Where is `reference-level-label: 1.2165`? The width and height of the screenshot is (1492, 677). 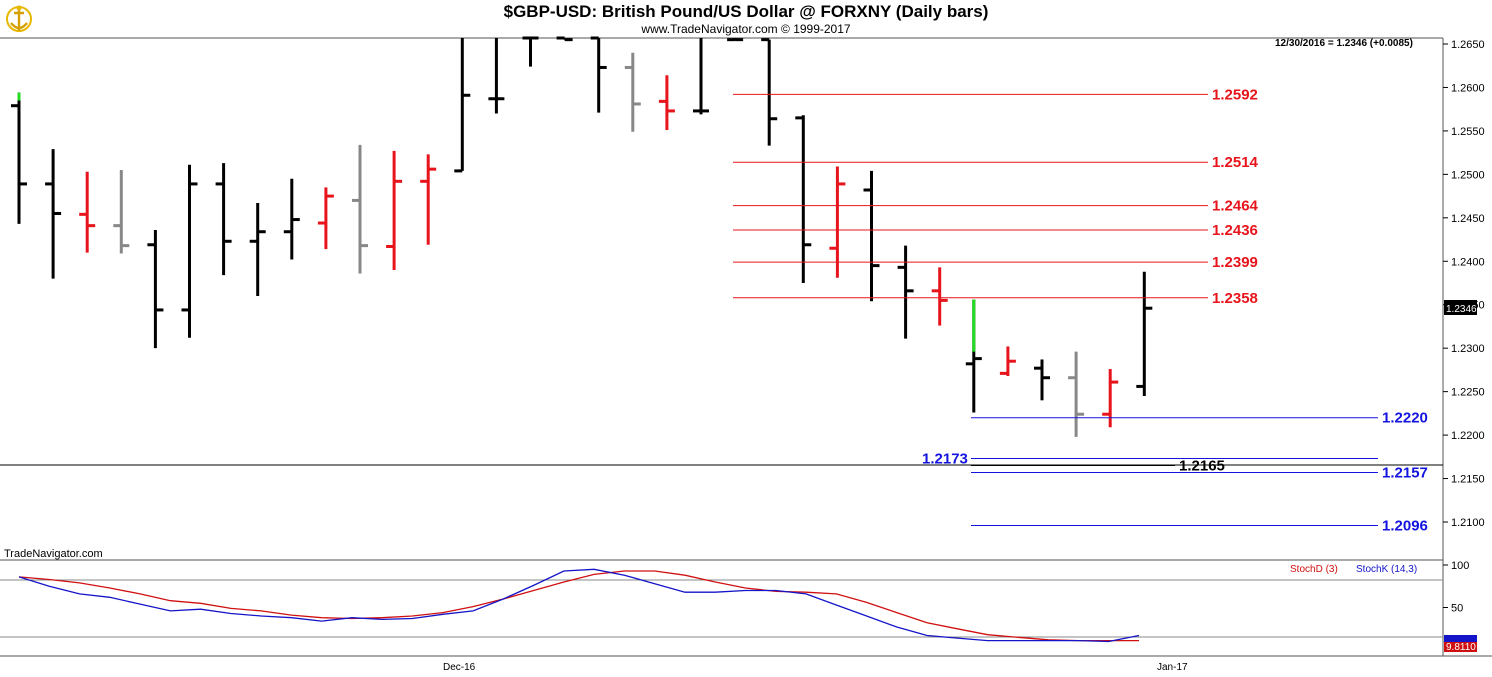 reference-level-label: 1.2165 is located at coordinates (1202, 466).